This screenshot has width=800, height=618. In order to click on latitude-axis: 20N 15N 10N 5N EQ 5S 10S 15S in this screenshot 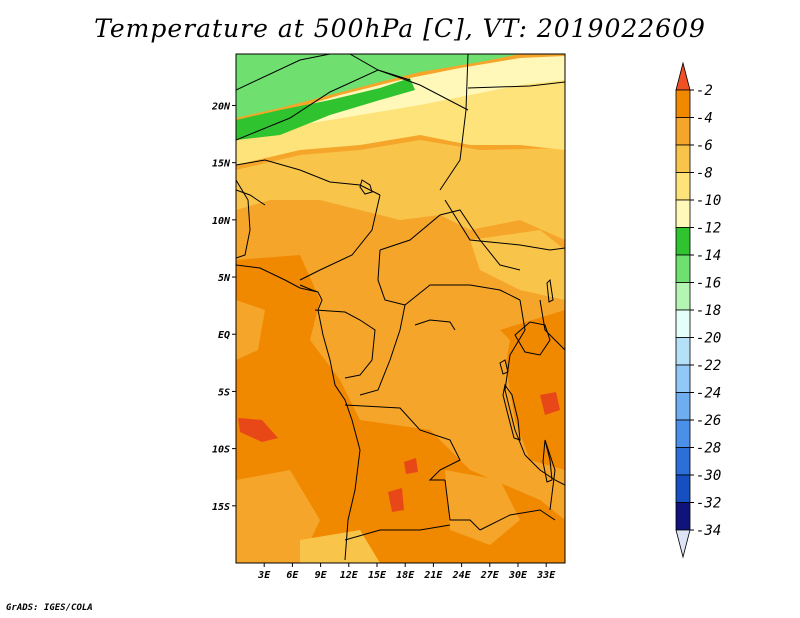, I will do `click(223, 307)`.